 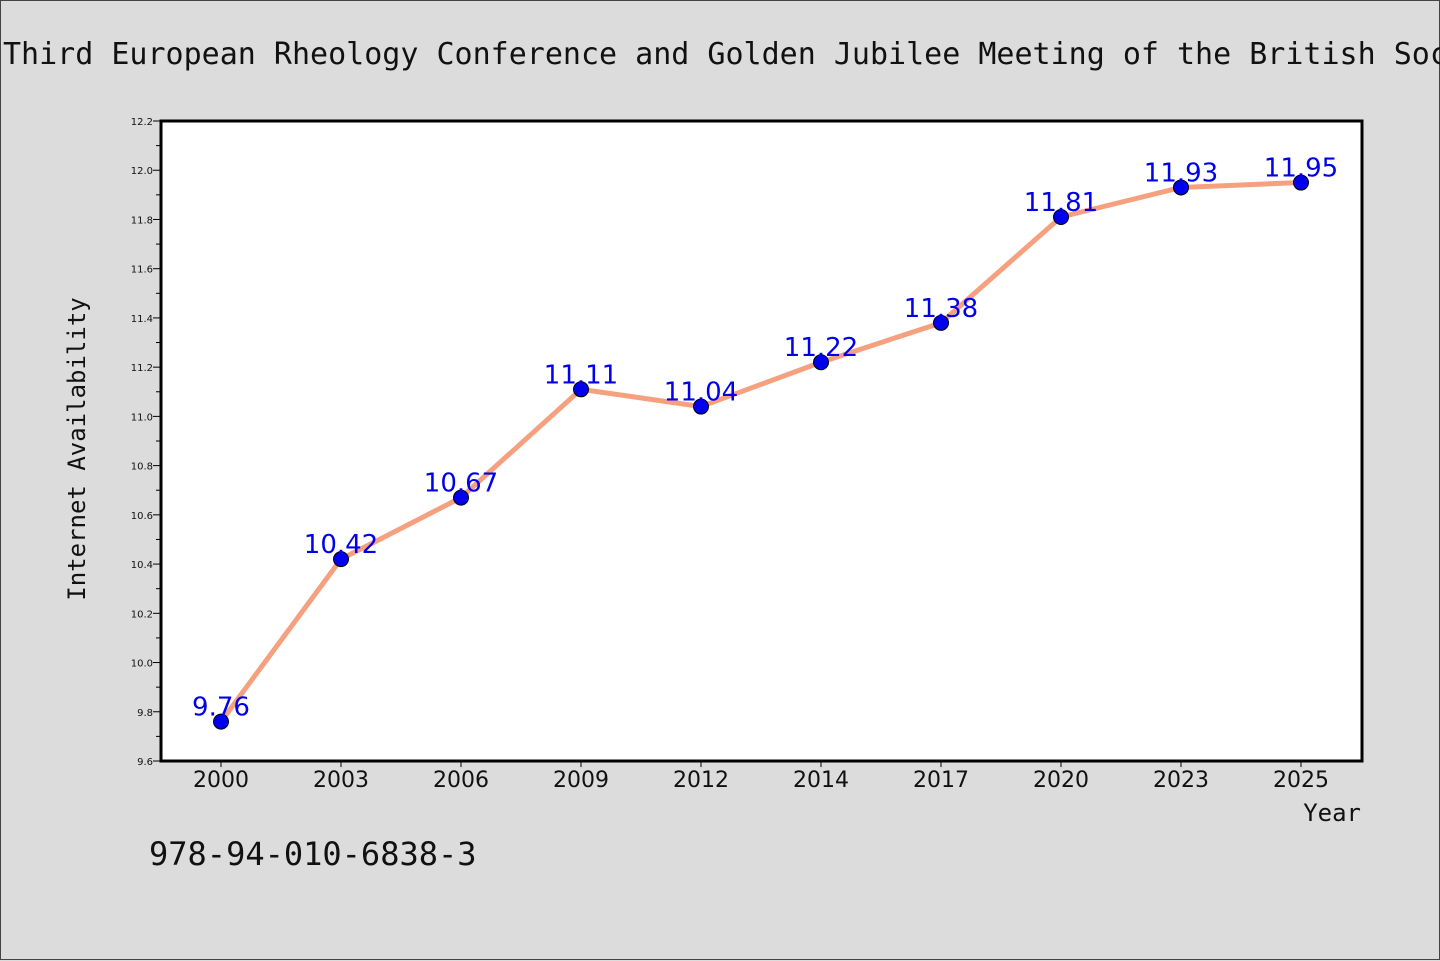 What do you see at coordinates (77, 448) in the screenshot?
I see `y-axis-label: Internet Availability` at bounding box center [77, 448].